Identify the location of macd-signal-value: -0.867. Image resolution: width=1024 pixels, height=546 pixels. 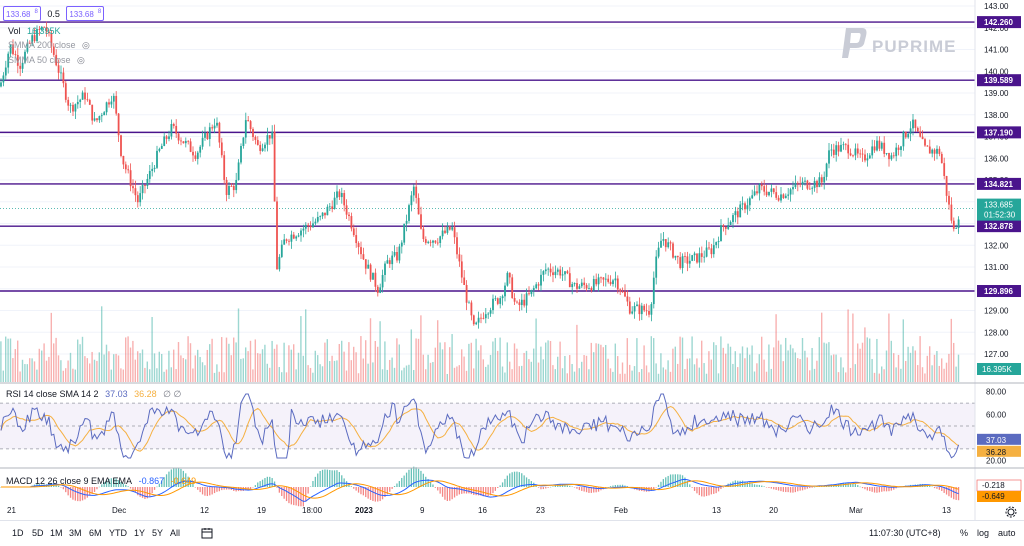
(151, 481).